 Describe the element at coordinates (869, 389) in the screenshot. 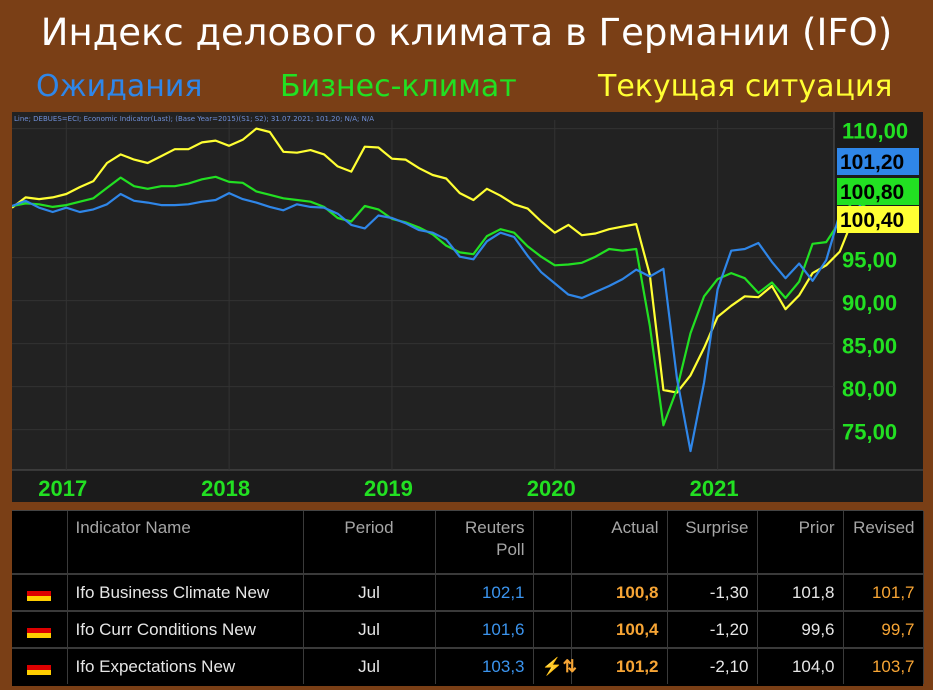

I see `y-tick-label: 80,00` at that location.